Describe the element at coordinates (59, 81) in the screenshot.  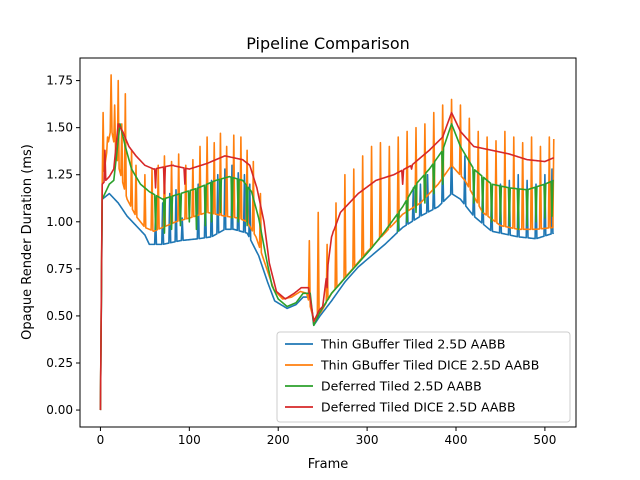
I see `y-tick-label: 1.75` at that location.